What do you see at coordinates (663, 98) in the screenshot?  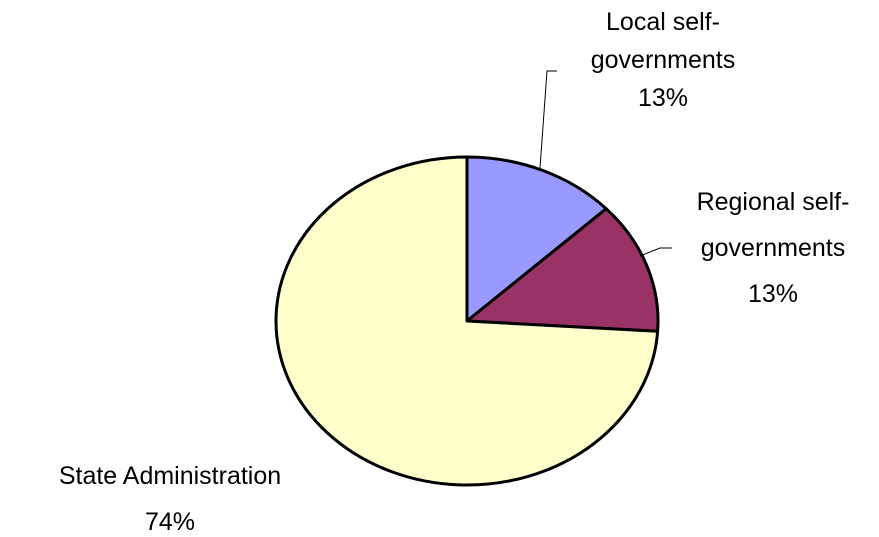 I see `slice-percent-label-0: 13%` at bounding box center [663, 98].